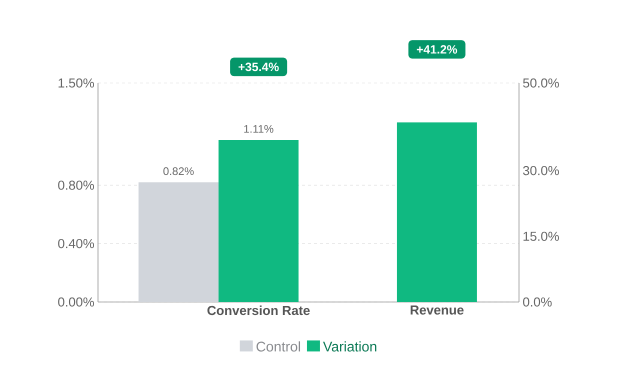 This screenshot has height=376, width=631. Describe the element at coordinates (437, 310) in the screenshot. I see `x-tick-label: Revenue` at that location.